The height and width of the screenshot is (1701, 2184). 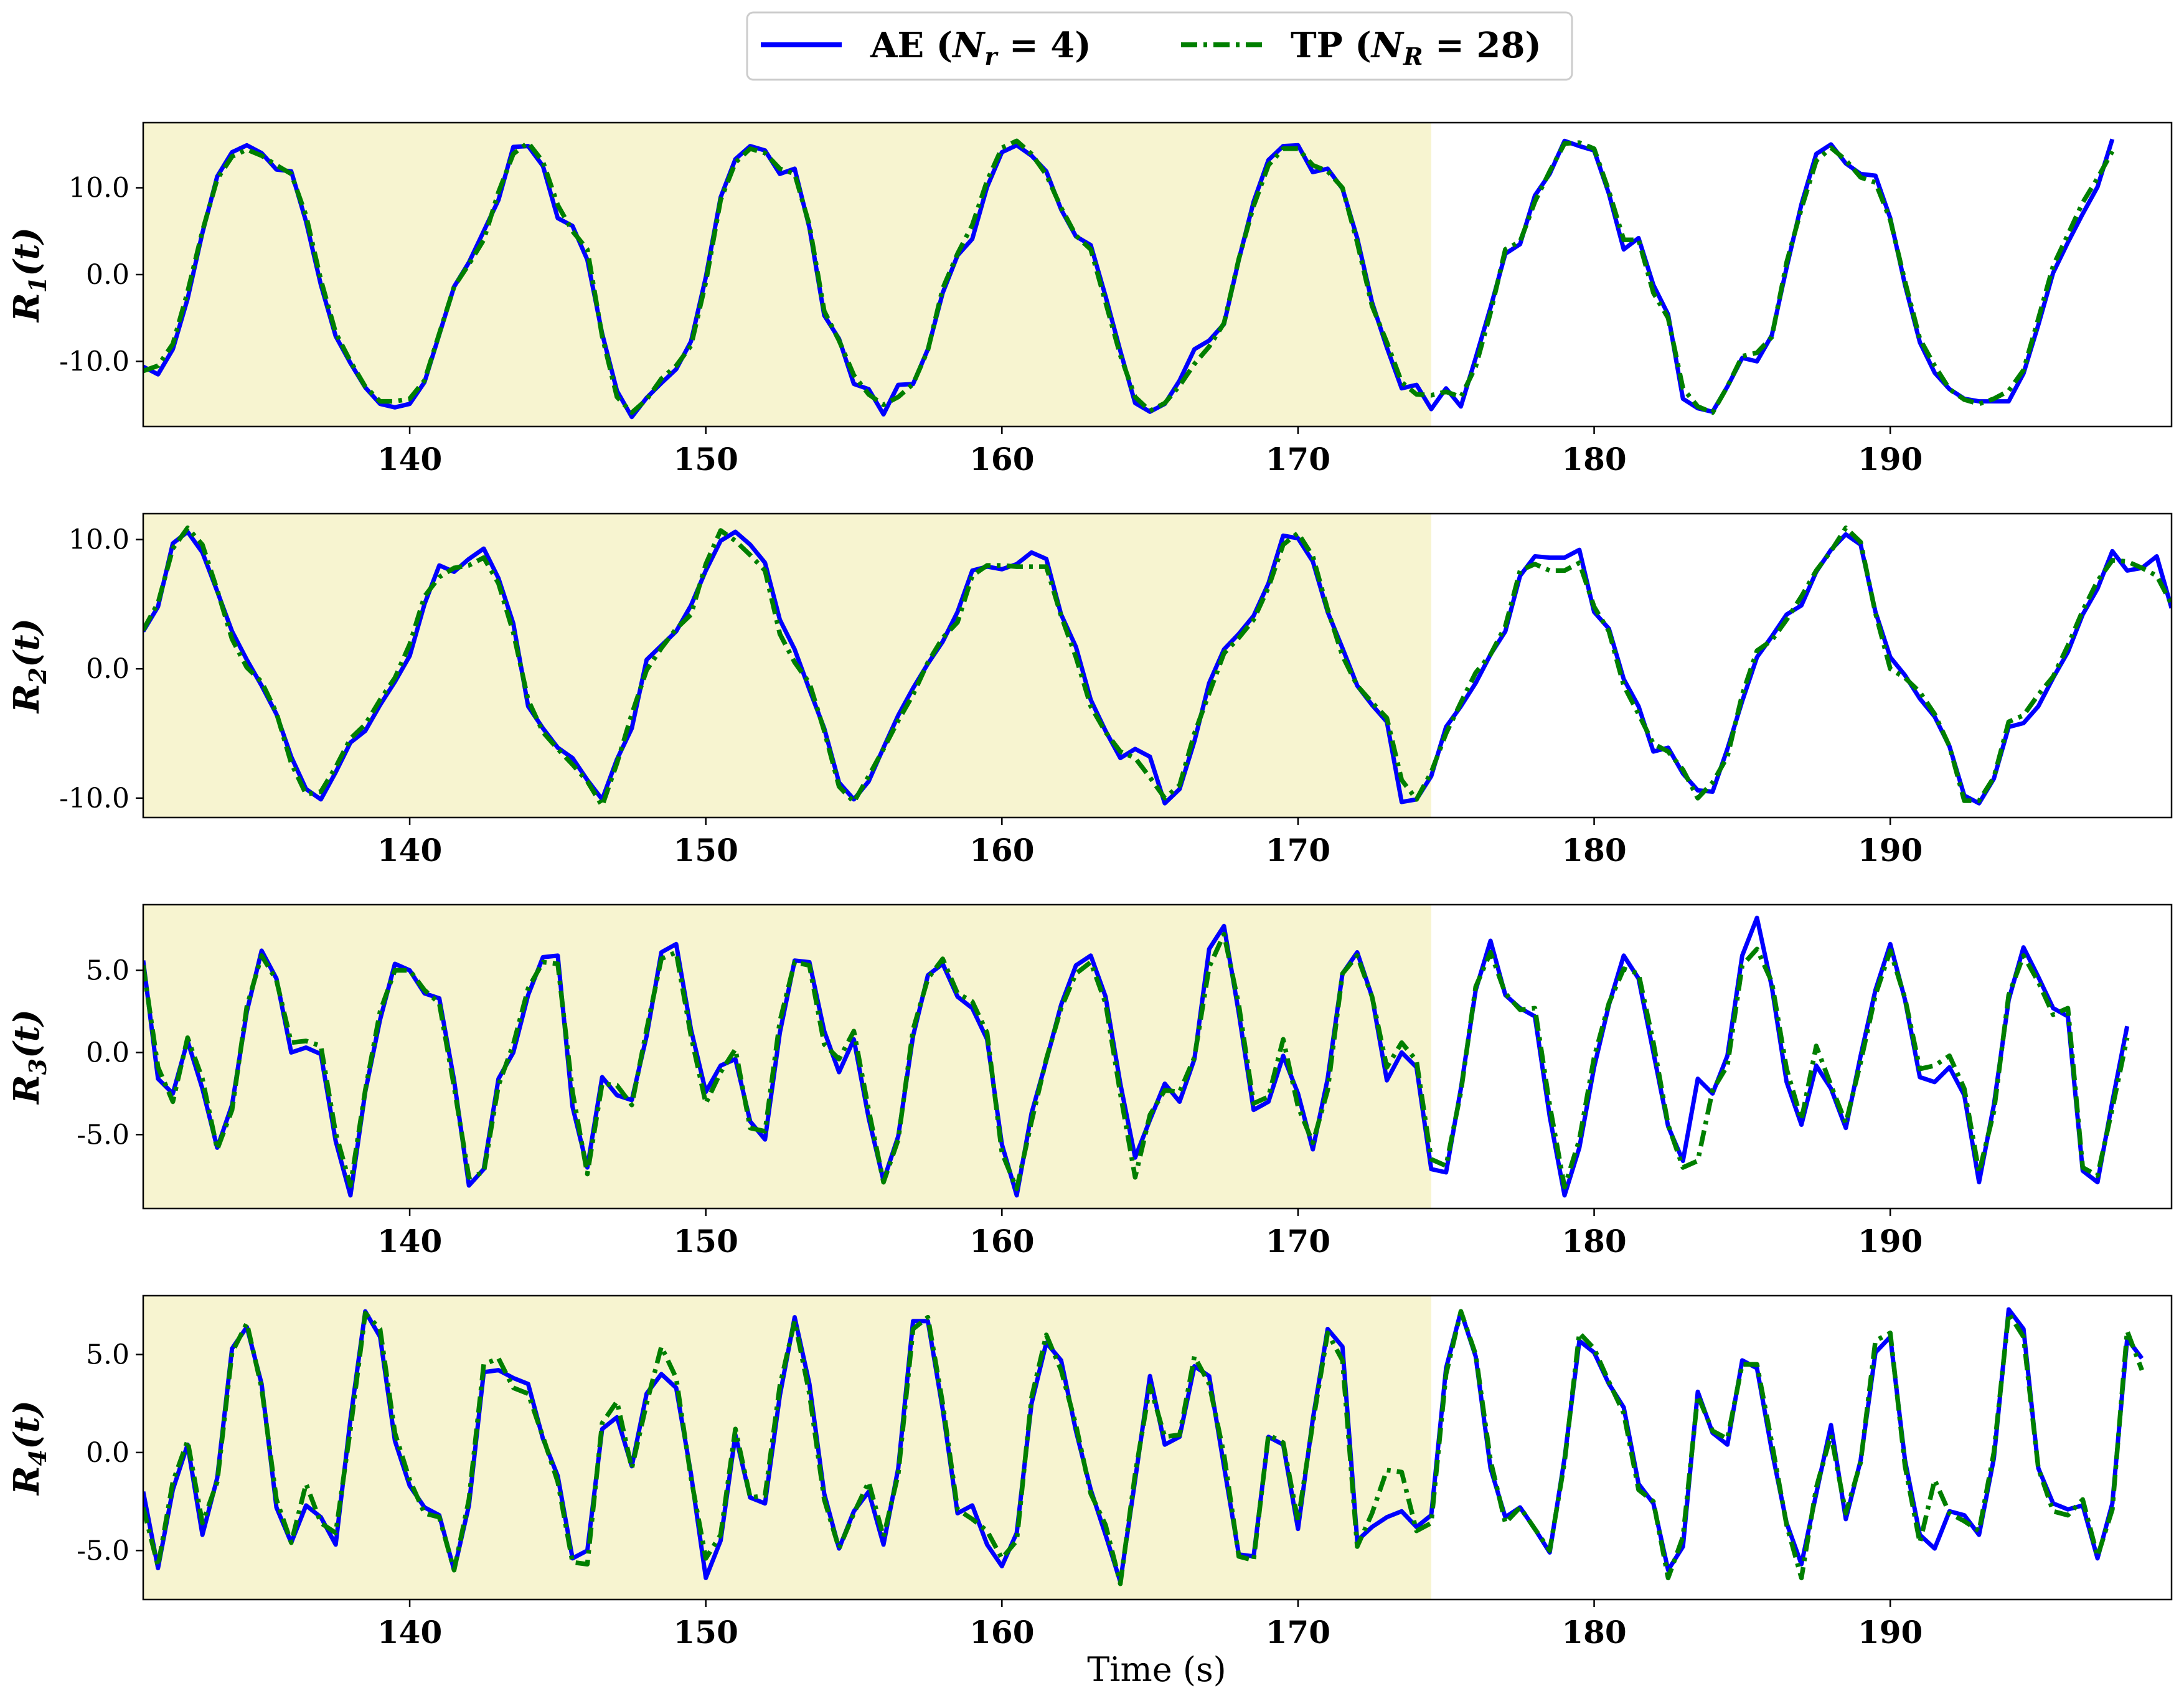 I want to click on legend-label-tp-rest: = 28), so click(x=1483, y=45).